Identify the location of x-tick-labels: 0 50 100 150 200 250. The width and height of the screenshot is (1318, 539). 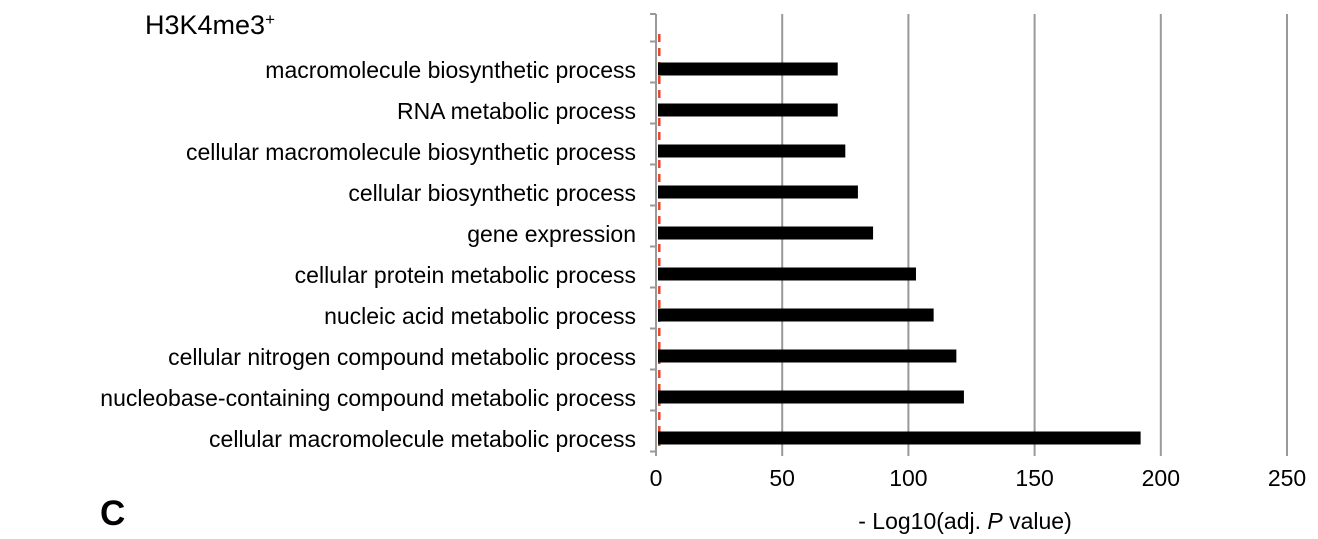
(978, 478).